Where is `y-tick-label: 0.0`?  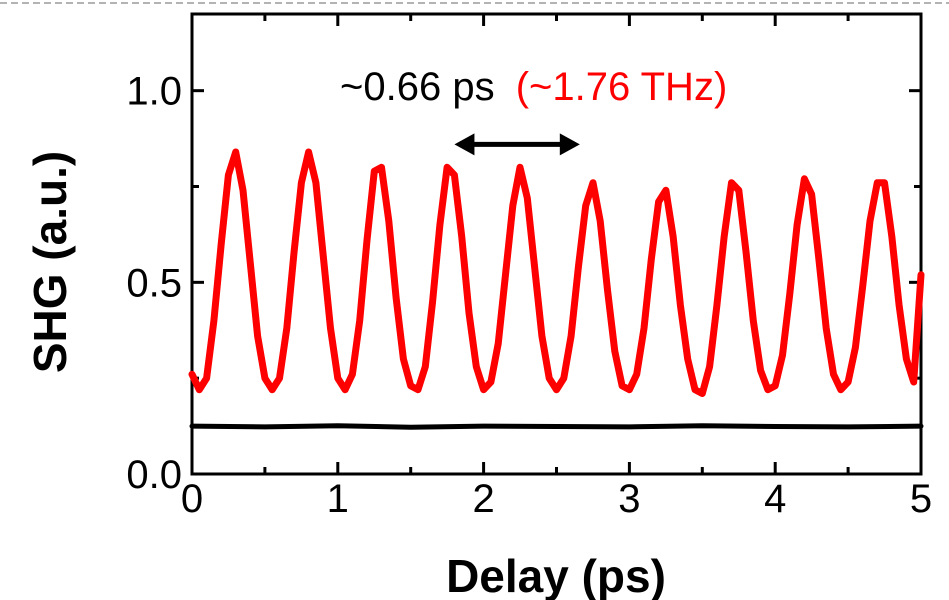 y-tick-label: 0.0 is located at coordinates (154, 475).